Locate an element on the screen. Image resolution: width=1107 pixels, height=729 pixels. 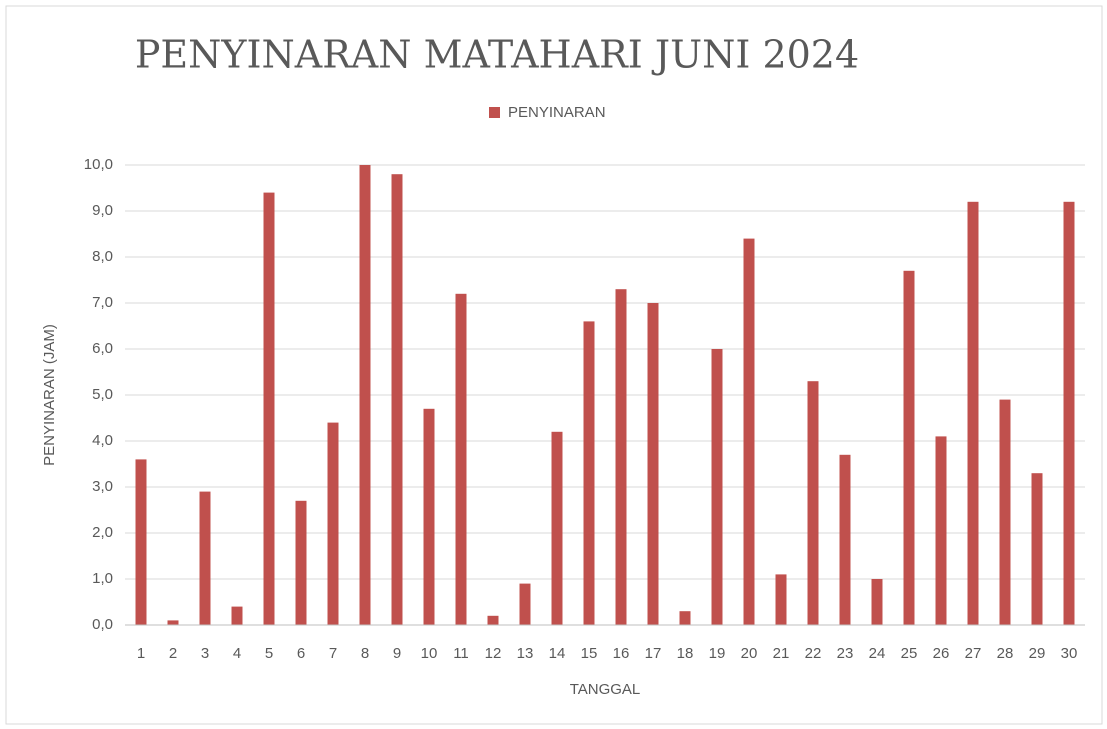
y-tick-label: 6,0 is located at coordinates (102, 348).